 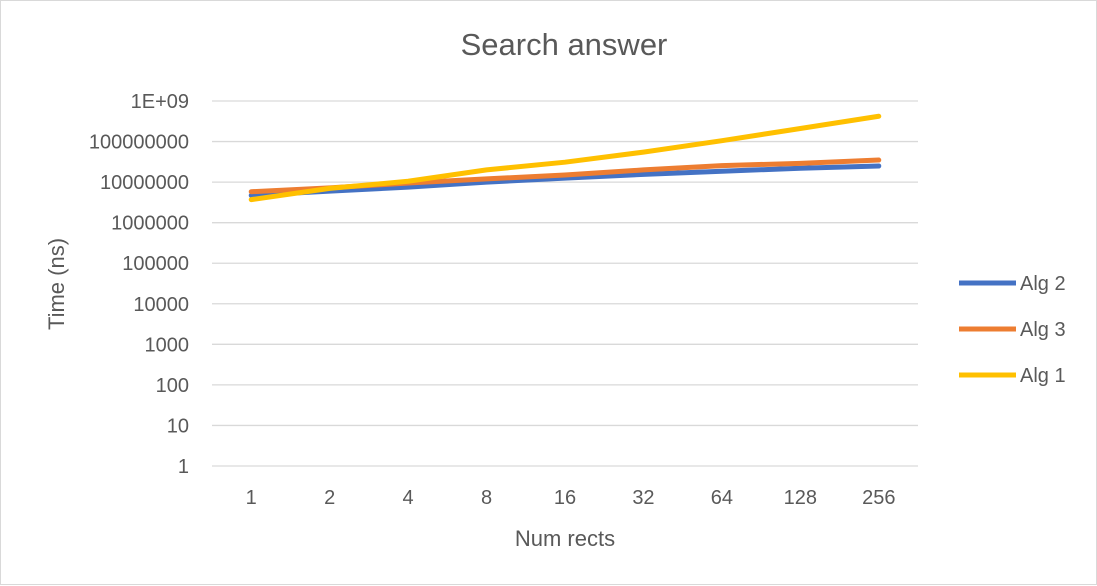 I want to click on series-lines, so click(x=565, y=158).